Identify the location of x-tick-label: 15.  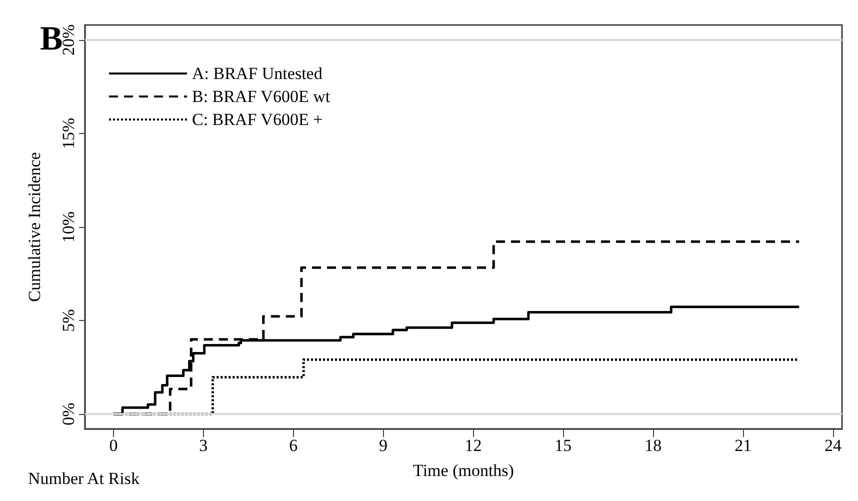
(563, 445).